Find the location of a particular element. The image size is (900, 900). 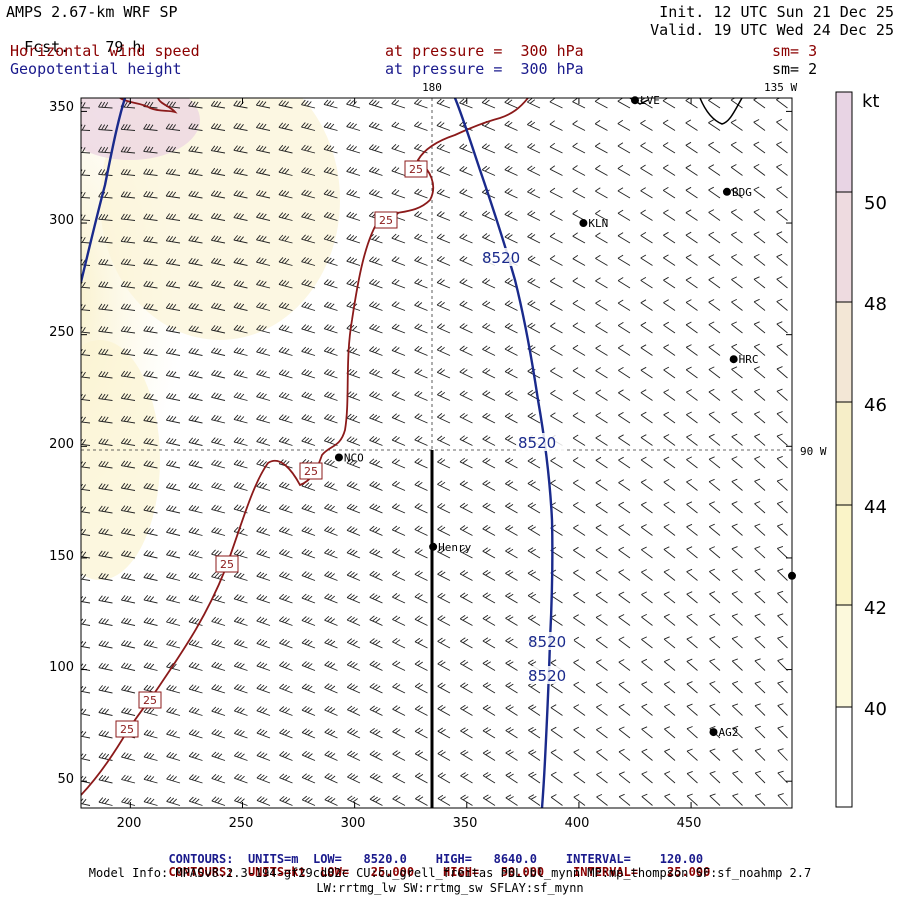

model-title: AMPS 2.67-km WRF SP is located at coordinates (92, 12).